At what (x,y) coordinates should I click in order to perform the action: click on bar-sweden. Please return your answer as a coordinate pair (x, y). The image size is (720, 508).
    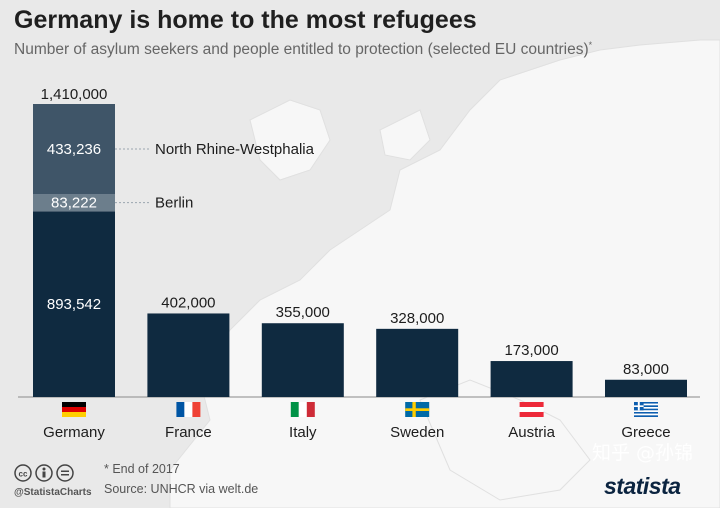
    Looking at the image, I should click on (417, 362).